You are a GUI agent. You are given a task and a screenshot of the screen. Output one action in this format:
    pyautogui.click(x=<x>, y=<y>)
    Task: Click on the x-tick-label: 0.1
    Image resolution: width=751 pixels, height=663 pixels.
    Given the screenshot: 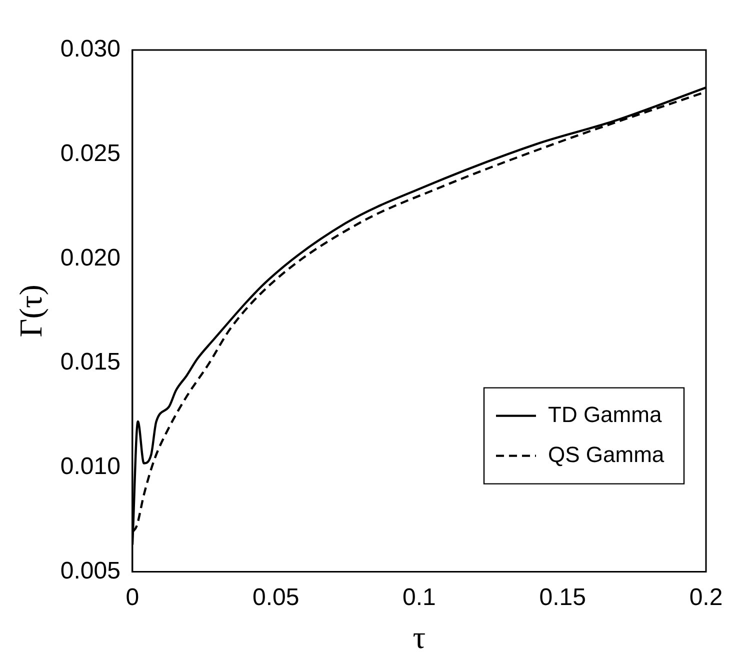 What is the action you would take?
    pyautogui.click(x=419, y=597)
    